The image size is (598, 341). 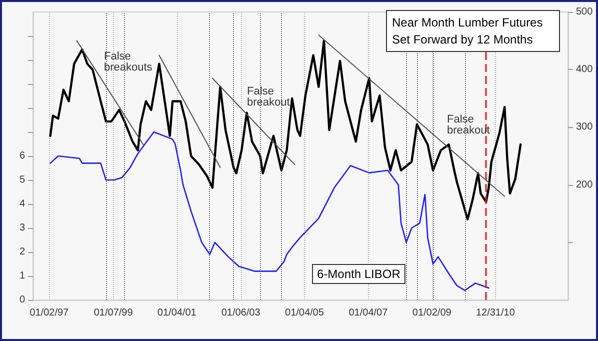 What do you see at coordinates (128, 62) in the screenshot?
I see `annotation: False breakouts` at bounding box center [128, 62].